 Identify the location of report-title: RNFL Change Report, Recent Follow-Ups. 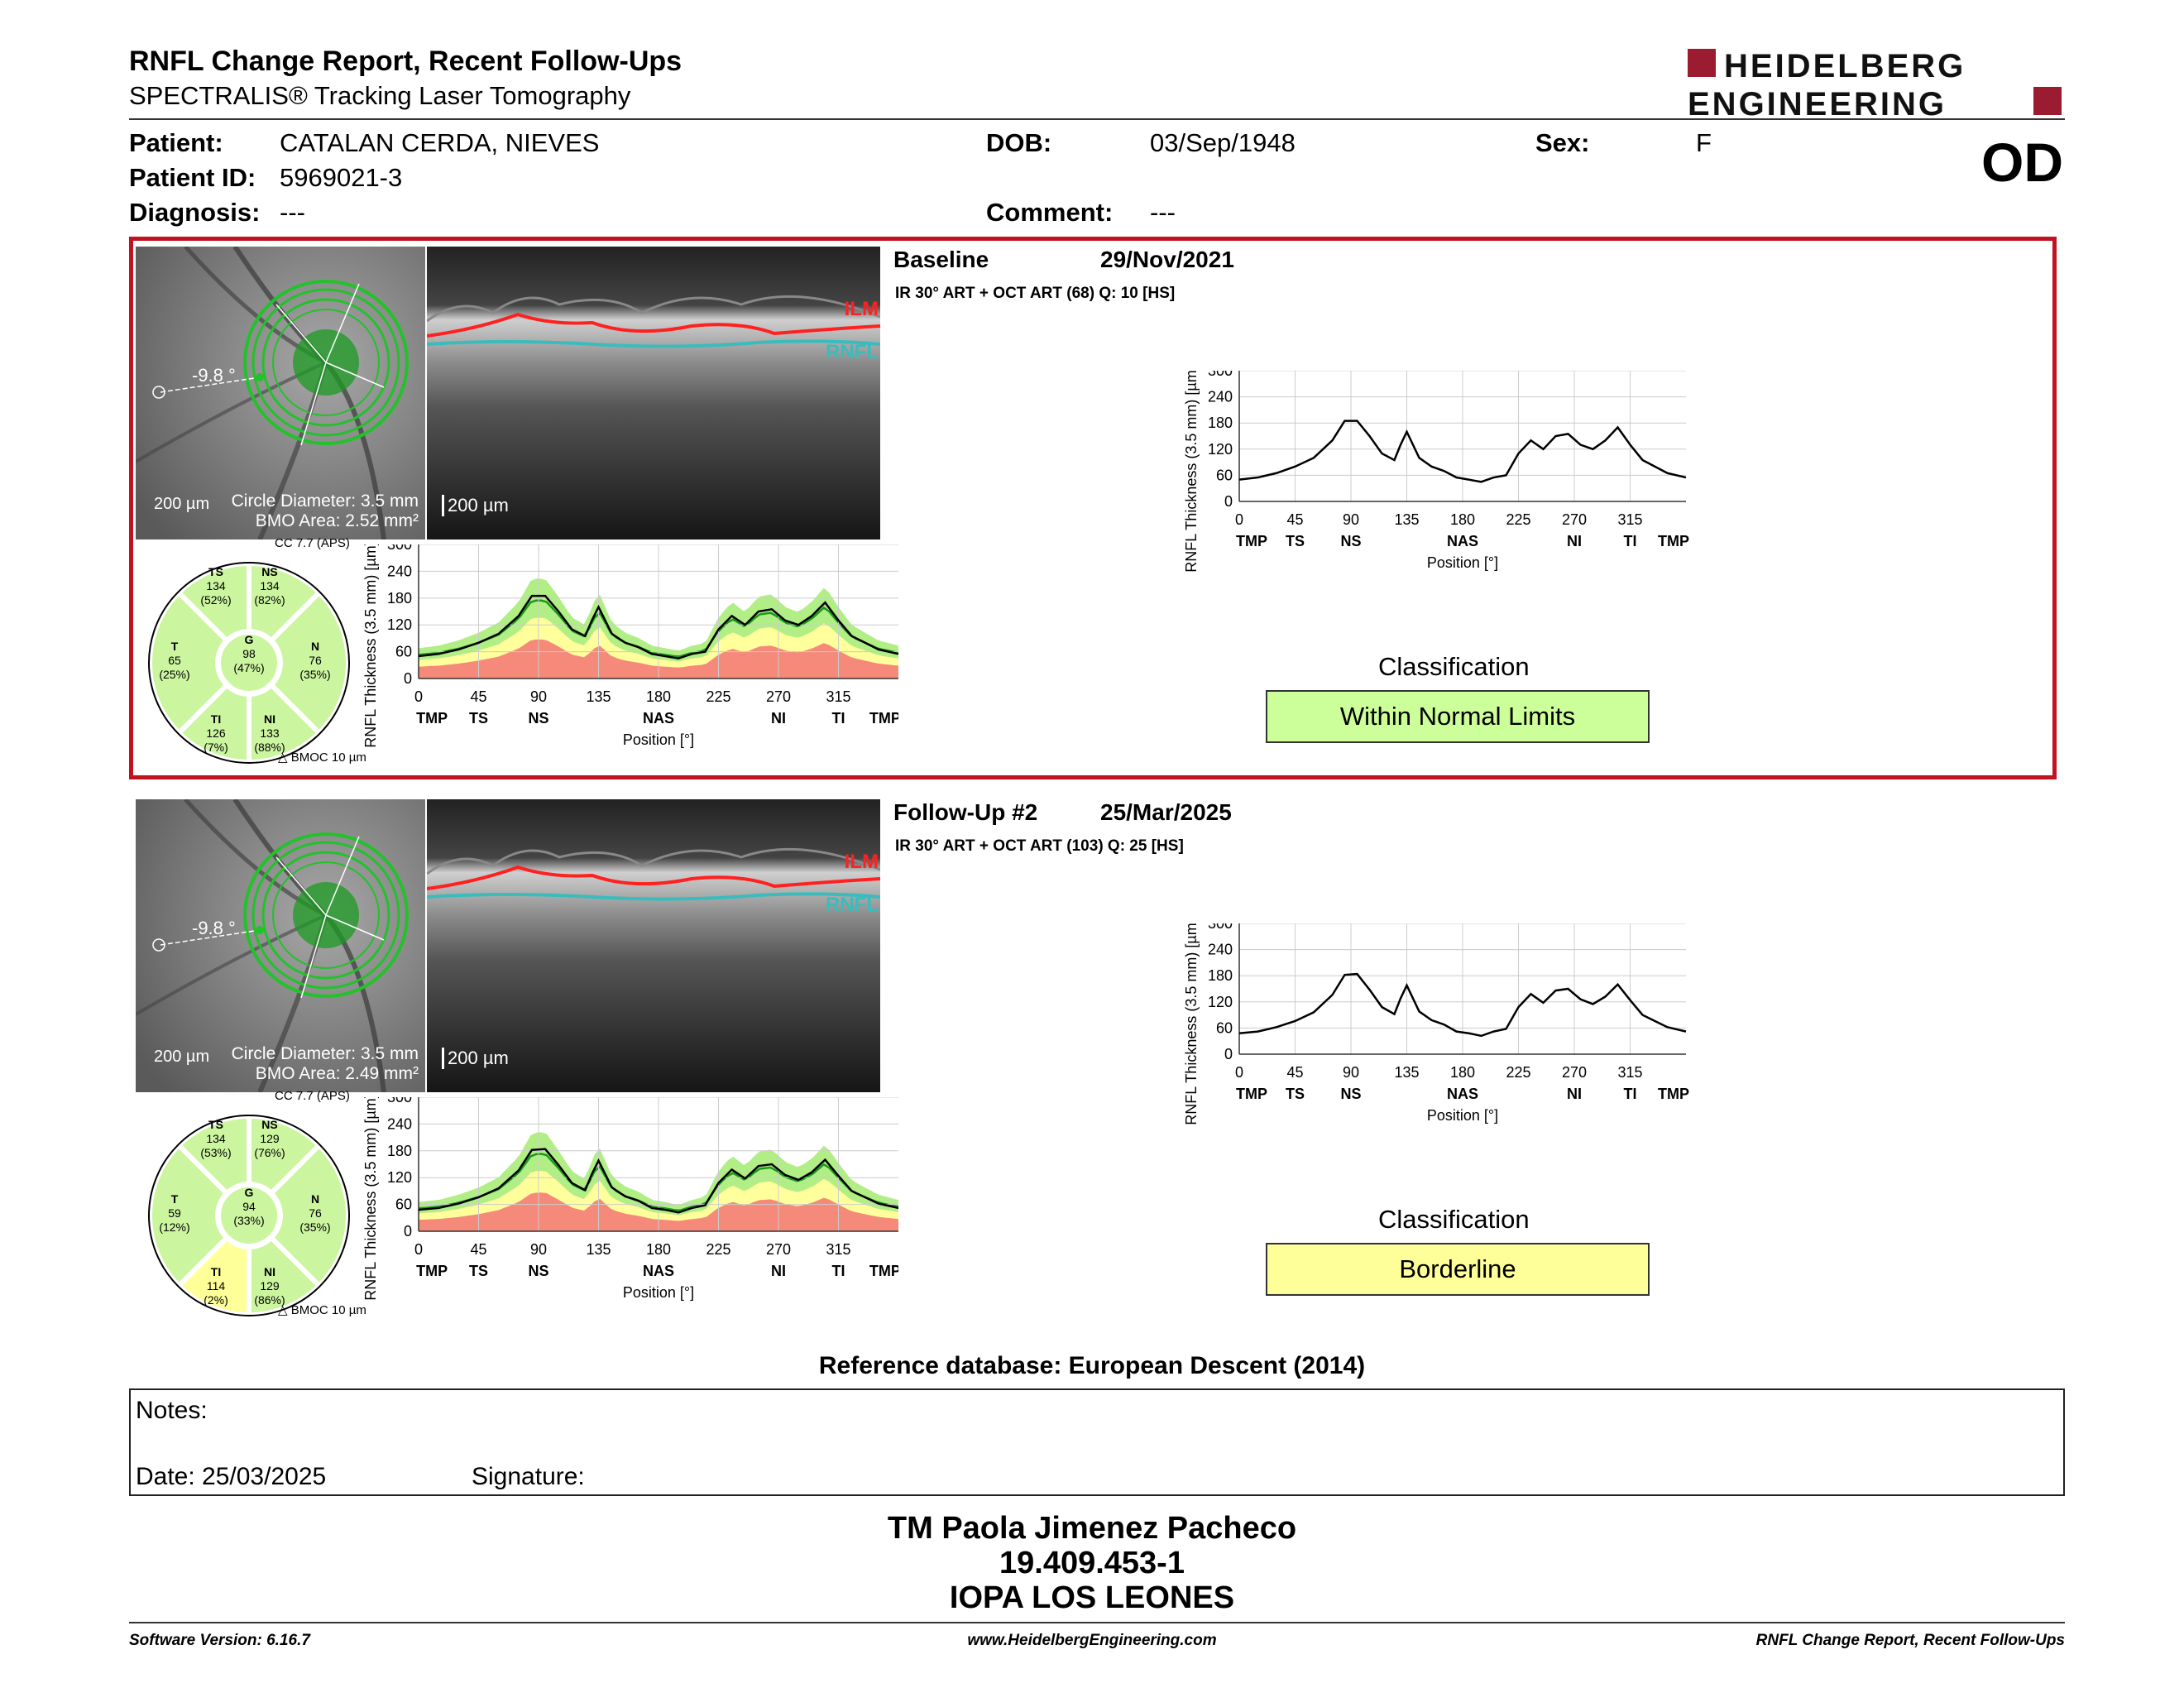
(405, 61).